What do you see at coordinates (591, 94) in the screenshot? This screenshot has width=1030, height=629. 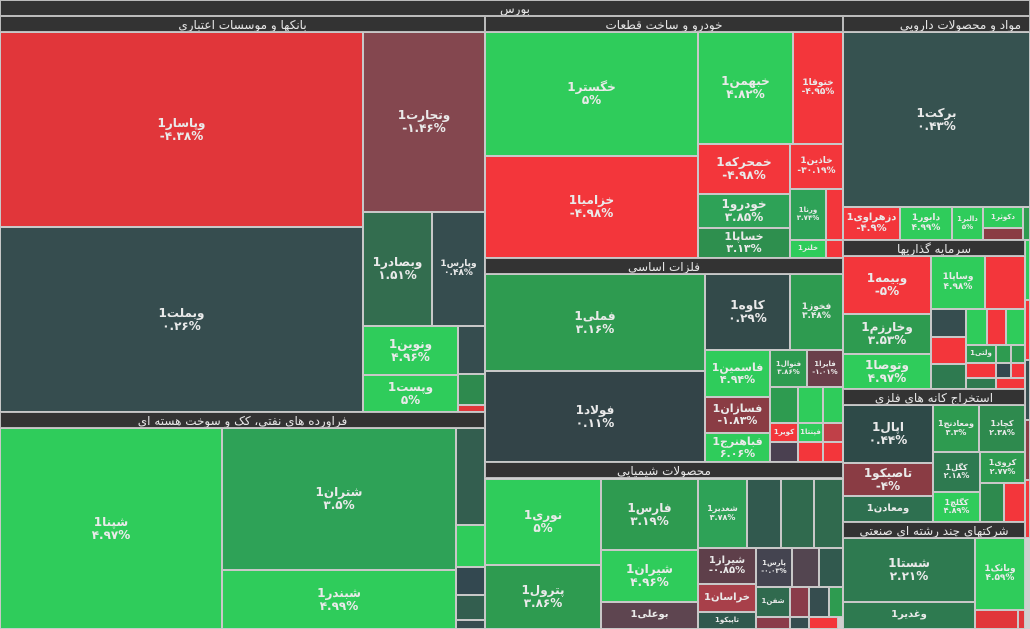 I see `stock-tile: خگستر1 ۵%` at bounding box center [591, 94].